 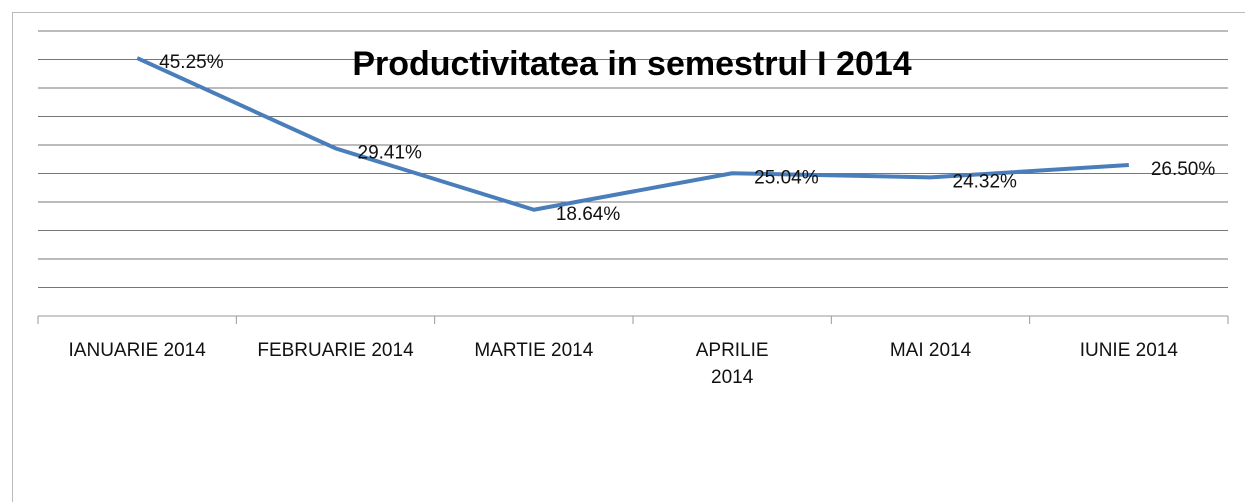 What do you see at coordinates (1128, 350) in the screenshot?
I see `x-tick-label: IUNIE 2014` at bounding box center [1128, 350].